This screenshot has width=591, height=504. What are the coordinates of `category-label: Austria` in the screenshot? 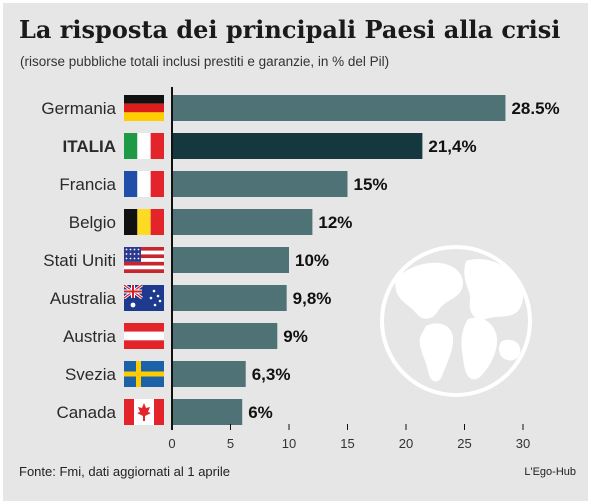 It's located at (89, 336).